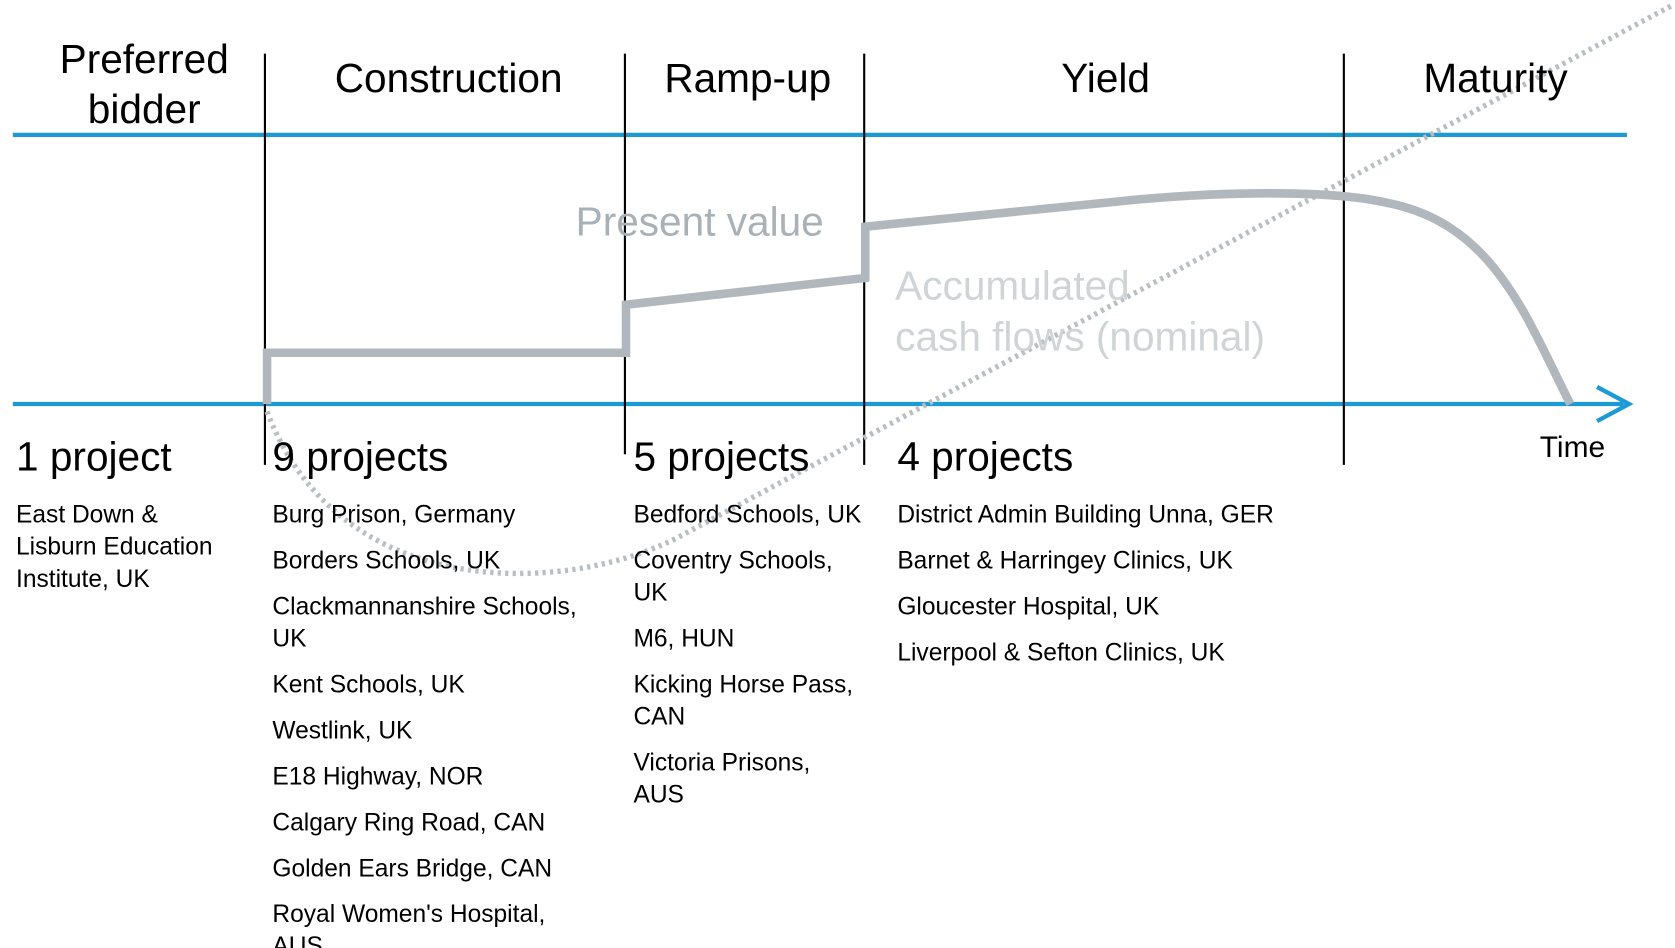 Image resolution: width=1675 pixels, height=948 pixels. Describe the element at coordinates (360, 456) in the screenshot. I see `project-count: 9 projects` at that location.